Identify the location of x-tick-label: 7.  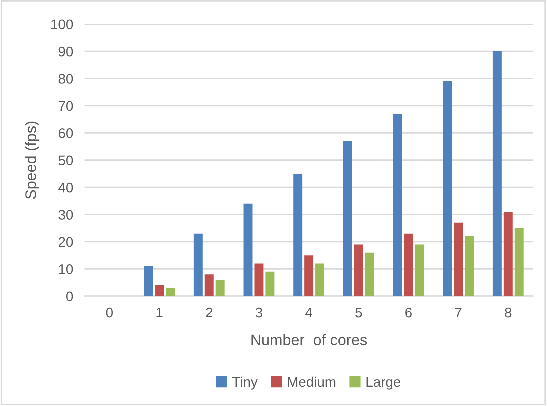
(458, 313).